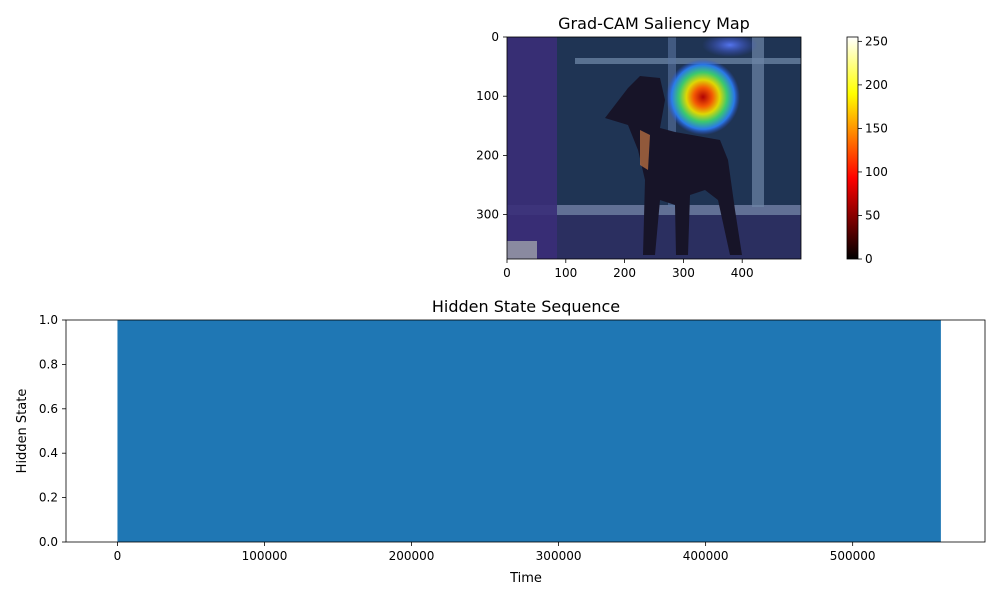 This screenshot has height=600, width=1000. Describe the element at coordinates (118, 556) in the screenshot. I see `hs-x-tick-label: 0` at that location.